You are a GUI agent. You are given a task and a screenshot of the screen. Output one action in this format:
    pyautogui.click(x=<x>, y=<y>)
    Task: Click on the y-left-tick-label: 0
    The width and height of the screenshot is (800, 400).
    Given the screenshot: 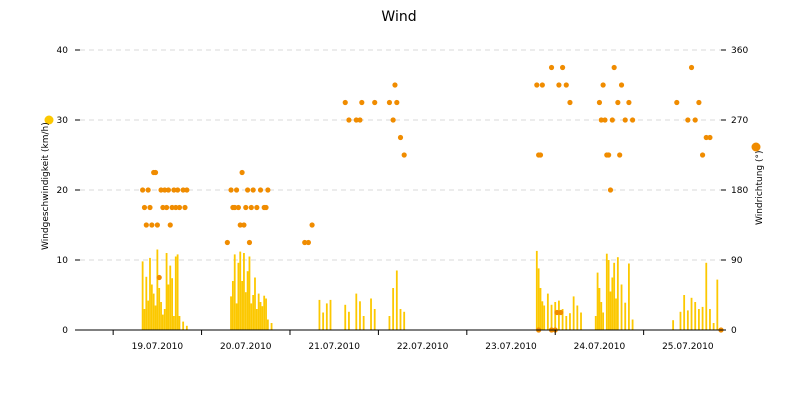 What is the action you would take?
    pyautogui.click(x=65, y=331)
    